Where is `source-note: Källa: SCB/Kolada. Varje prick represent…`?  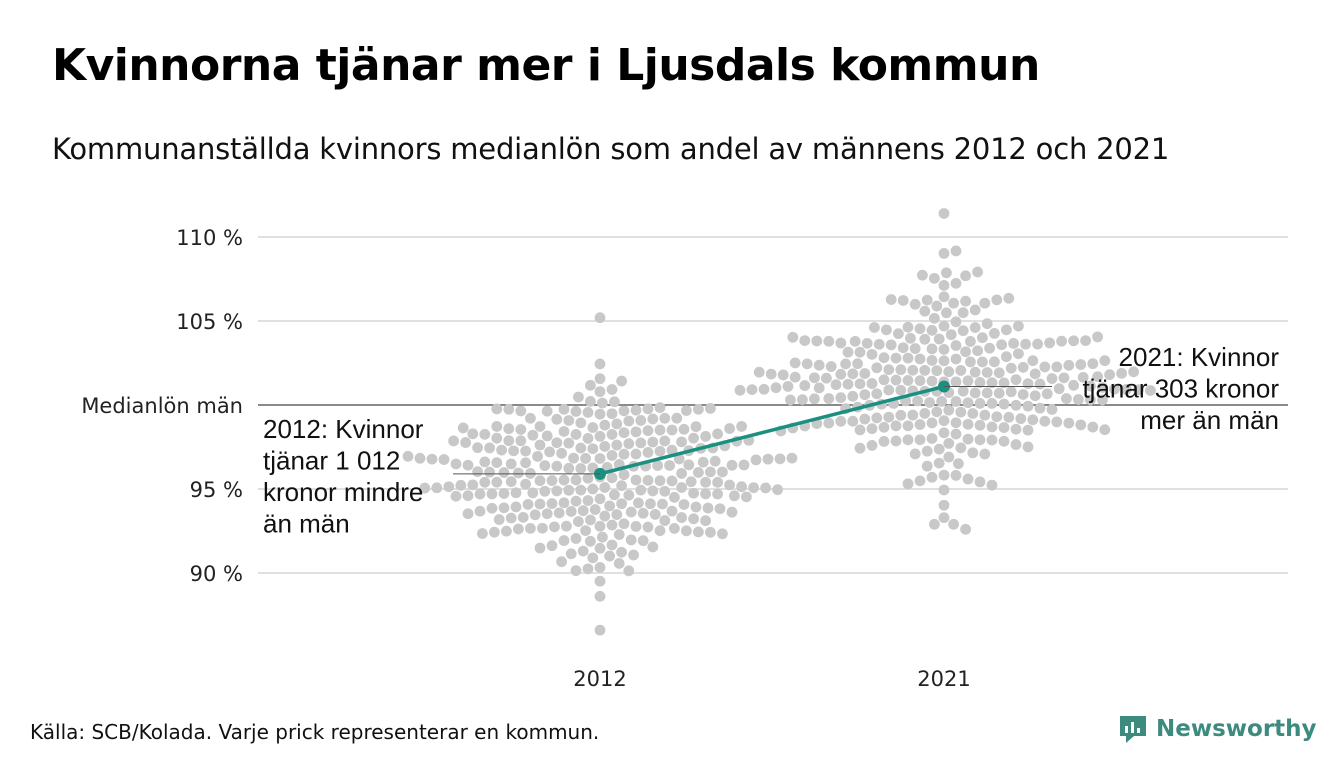 source-note: Källa: SCB/Kolada. Varje prick represent… is located at coordinates (315, 732).